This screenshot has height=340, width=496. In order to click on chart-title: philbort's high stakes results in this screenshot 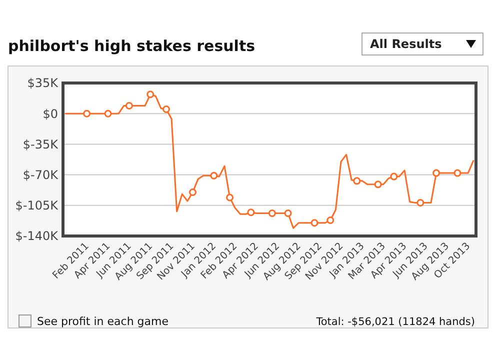, I will do `click(132, 46)`.